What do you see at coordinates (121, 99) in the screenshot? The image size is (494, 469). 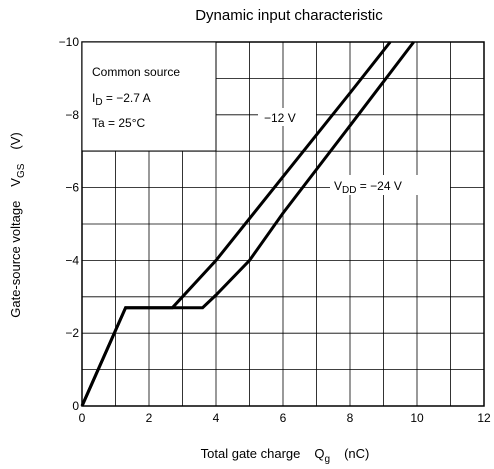 I see `condition-drain-current: ID = −2.7 A` at bounding box center [121, 99].